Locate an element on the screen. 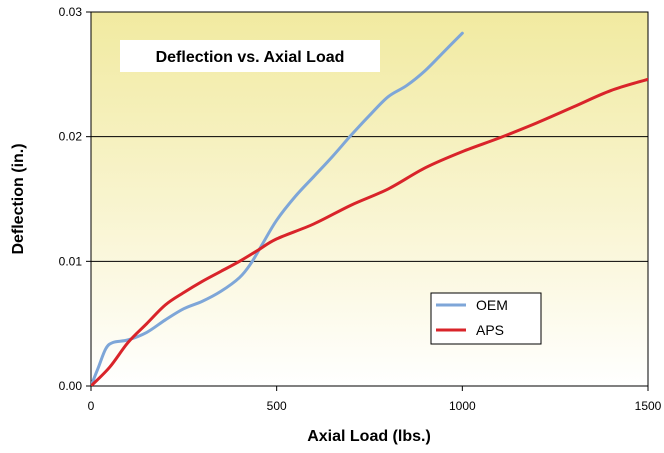 This screenshot has height=453, width=664. legend-box is located at coordinates (486, 318).